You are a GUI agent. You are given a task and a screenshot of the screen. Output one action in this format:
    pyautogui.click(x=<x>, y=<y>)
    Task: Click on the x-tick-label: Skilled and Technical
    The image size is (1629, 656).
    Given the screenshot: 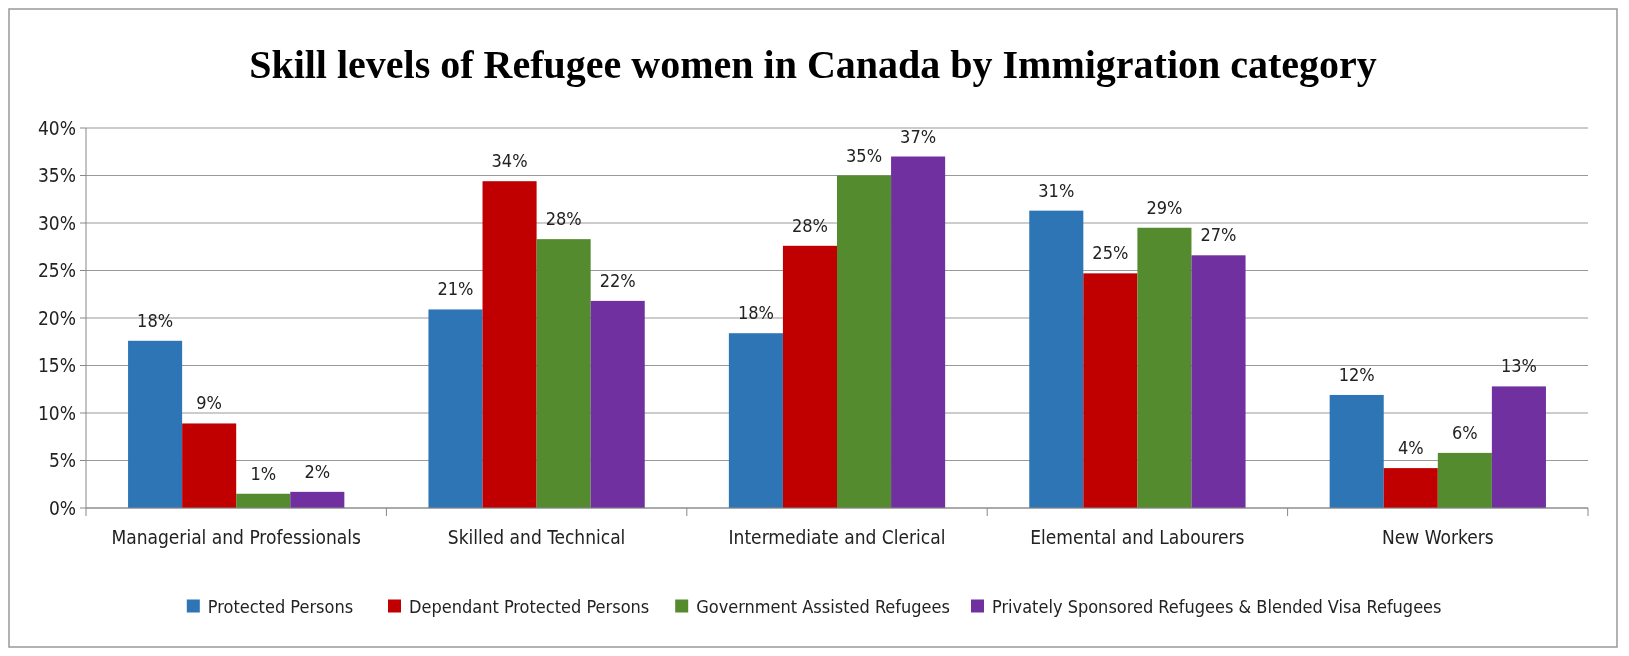 What is the action you would take?
    pyautogui.click(x=536, y=537)
    